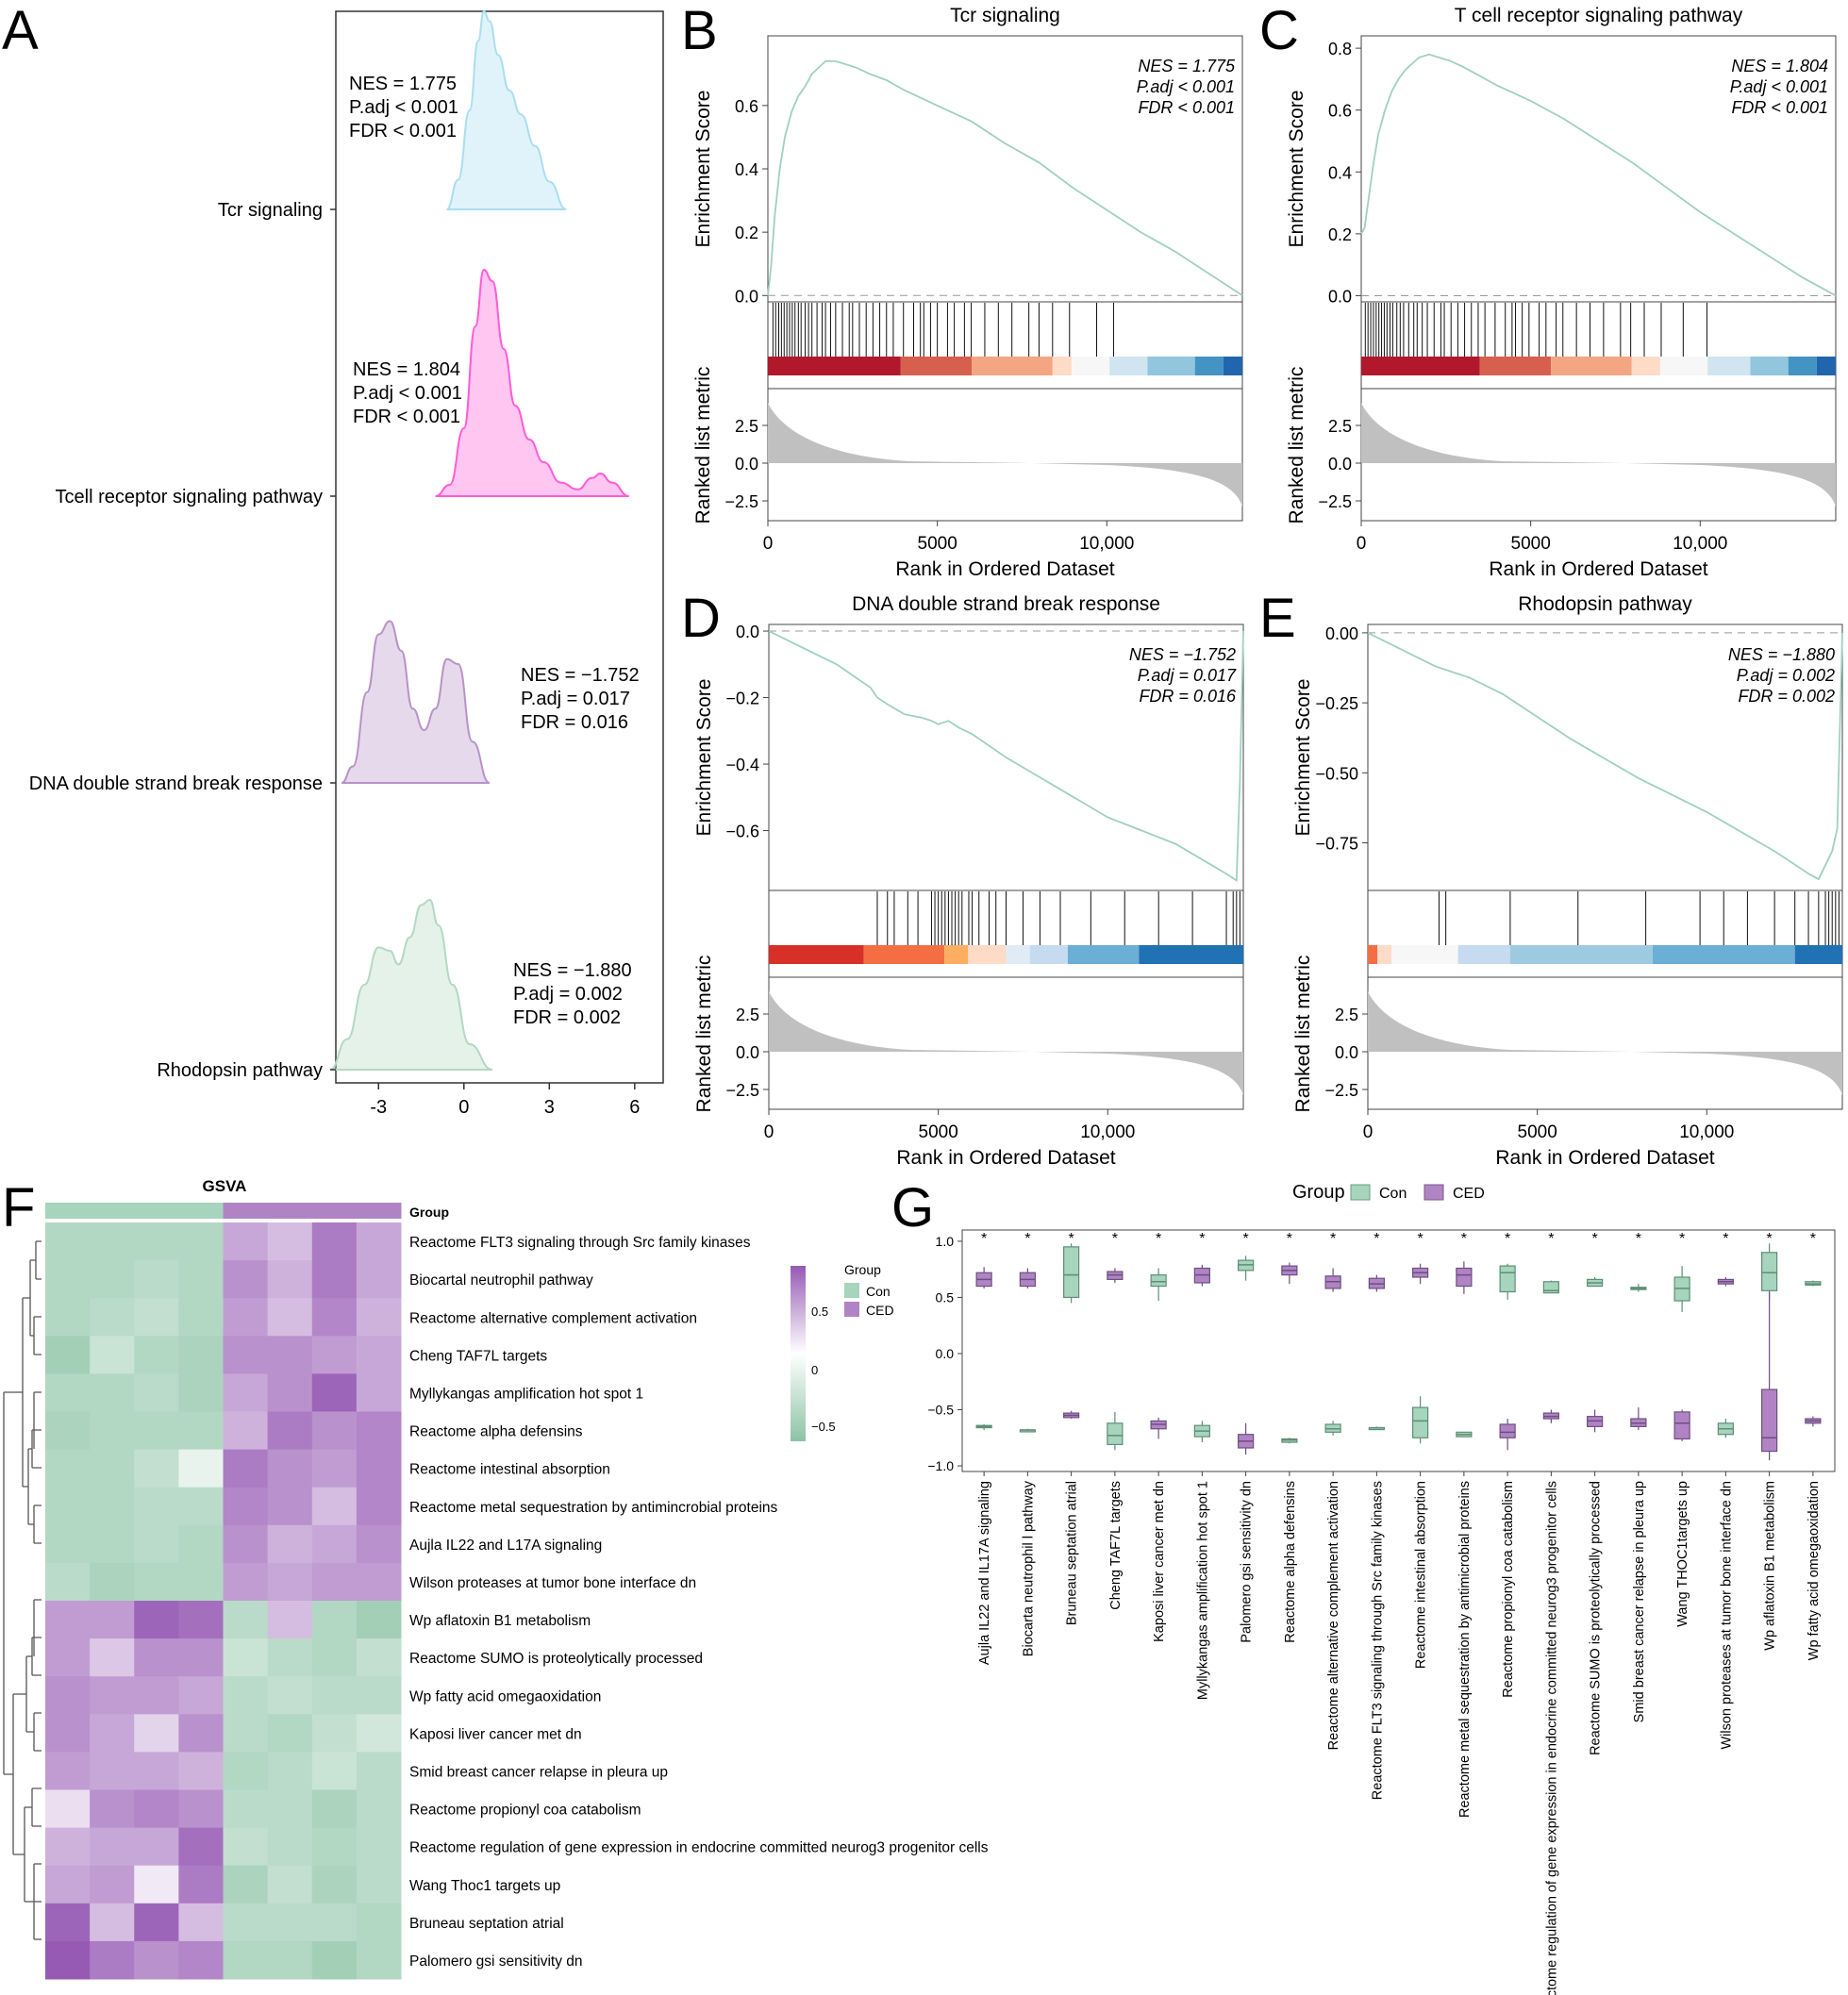 Image resolution: width=1848 pixels, height=1995 pixels. I want to click on color-scale-tick: −0.5, so click(824, 1427).